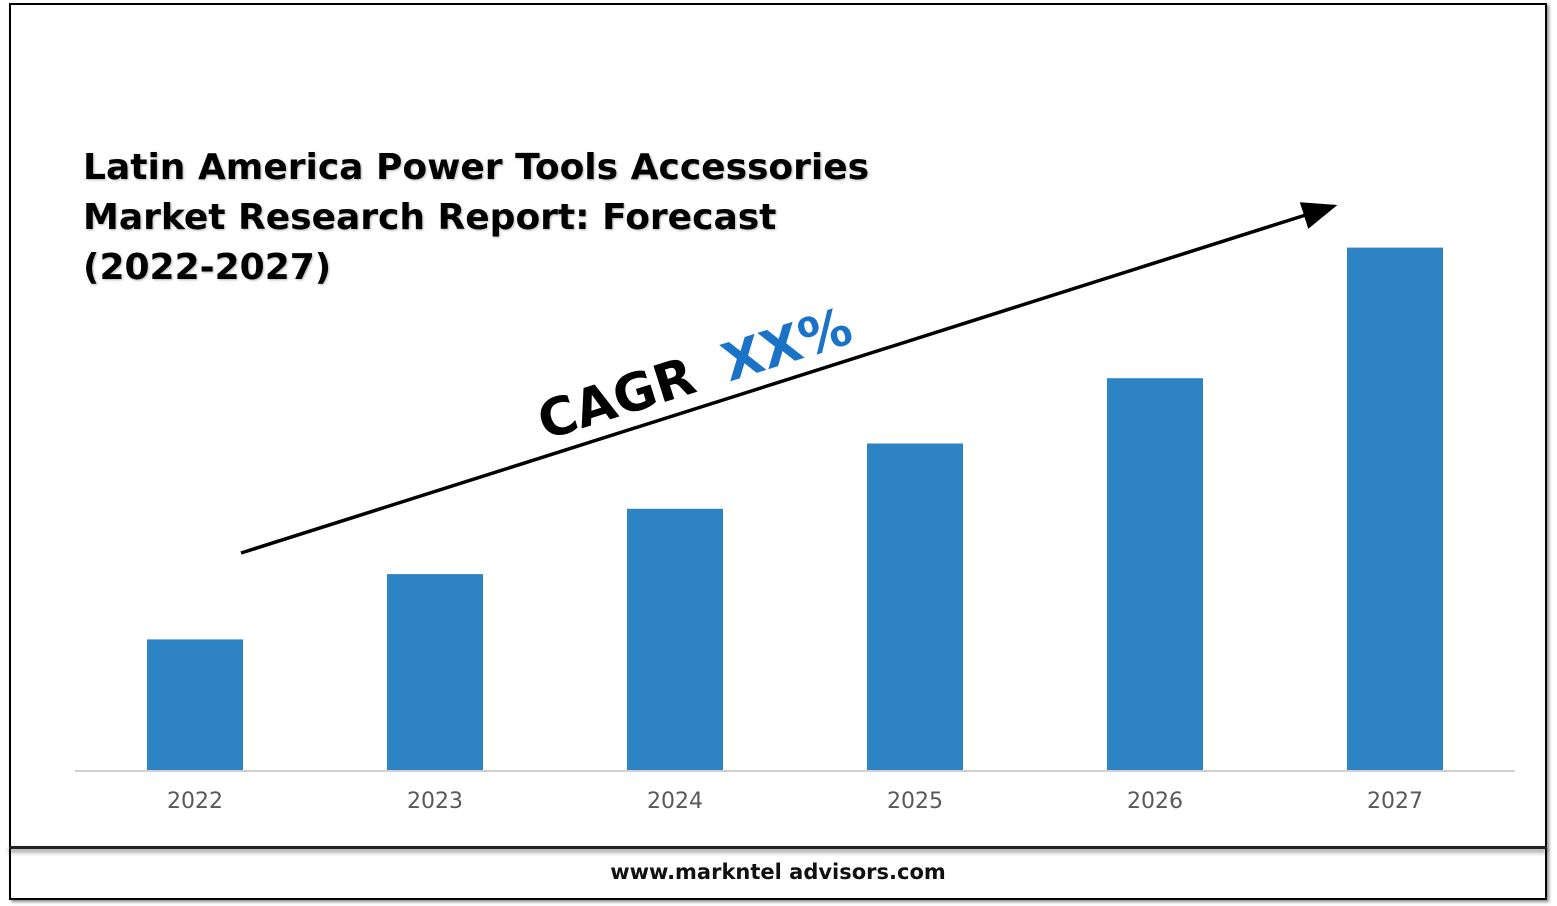 The width and height of the screenshot is (1557, 906). Describe the element at coordinates (778, 847) in the screenshot. I see `footer-divider` at that location.